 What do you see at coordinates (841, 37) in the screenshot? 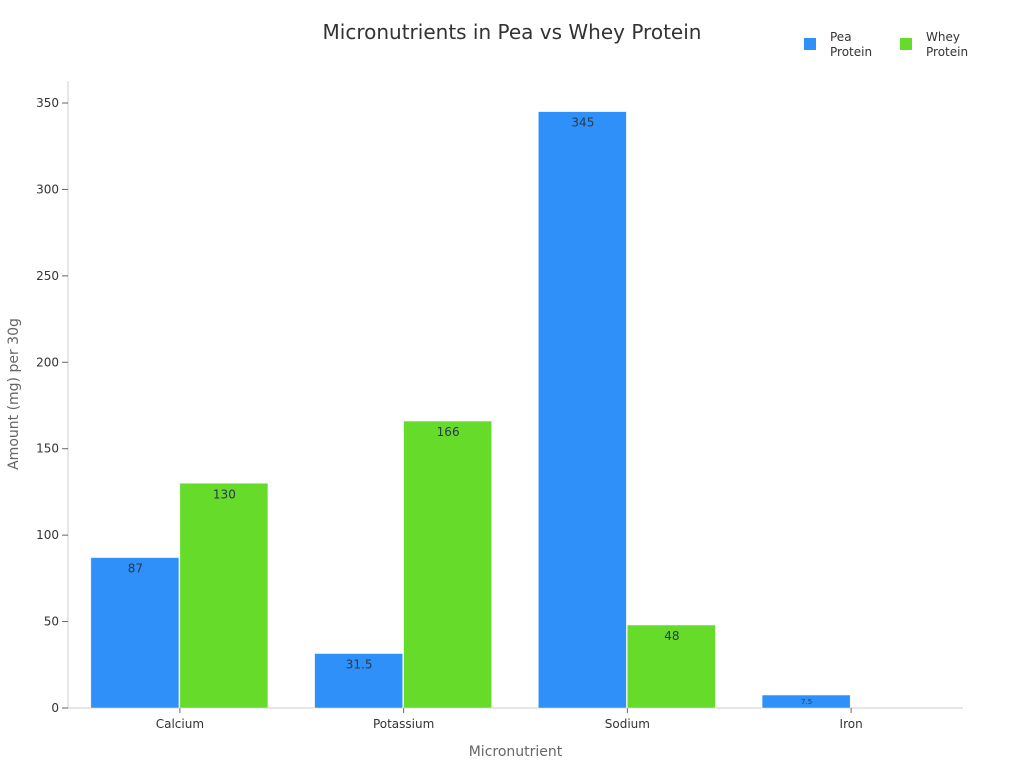
I see `legend-label-pea-1: Pea` at bounding box center [841, 37].